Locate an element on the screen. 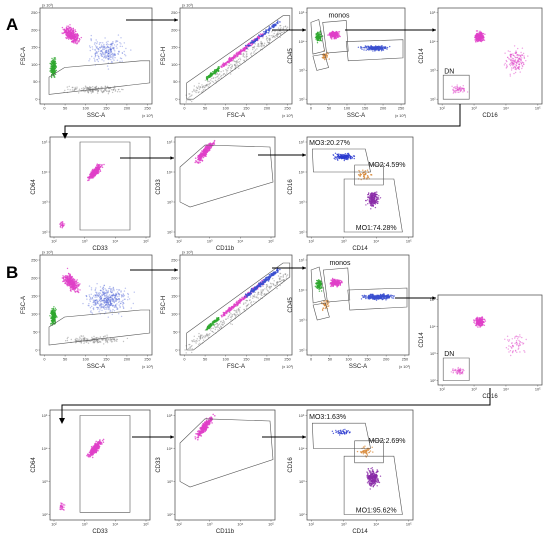 Image resolution: width=550 pixels, height=548 pixels. gate-label: MO3:1.63% is located at coordinates (327, 417).